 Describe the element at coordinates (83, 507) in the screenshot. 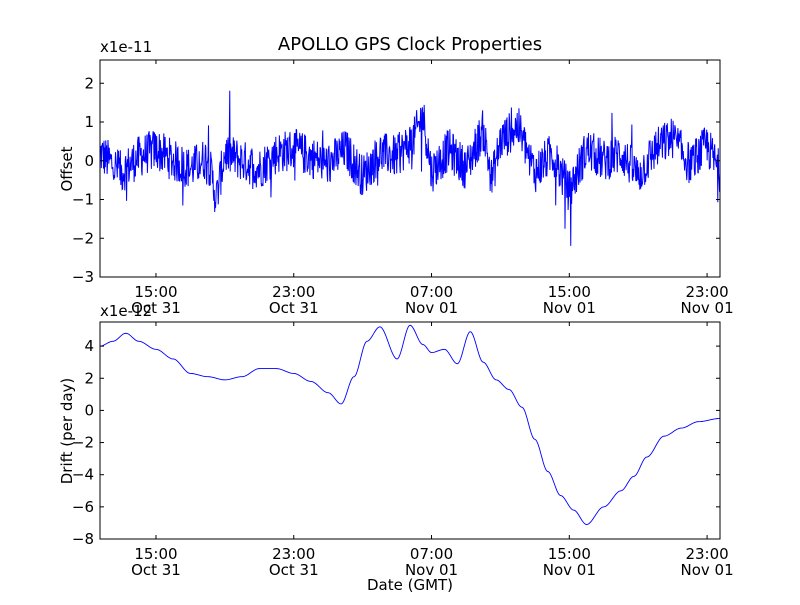

I see `drift-y-tick-label: −6` at that location.